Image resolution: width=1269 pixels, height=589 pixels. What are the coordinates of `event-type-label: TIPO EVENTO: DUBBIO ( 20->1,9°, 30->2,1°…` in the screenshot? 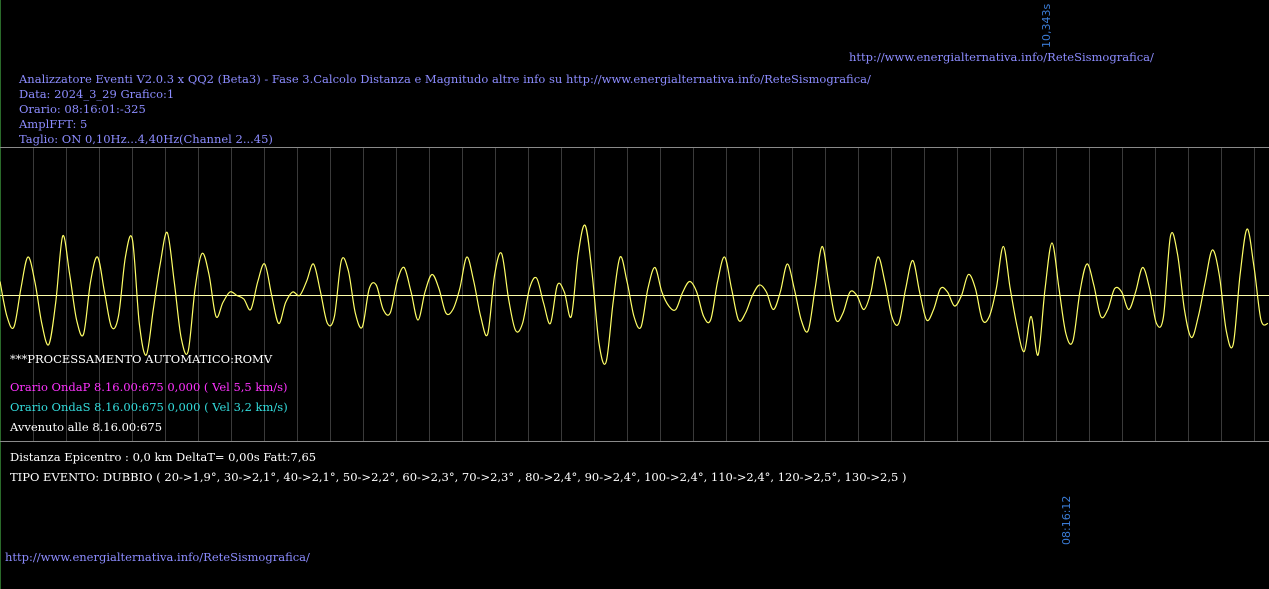 It's located at (458, 477).